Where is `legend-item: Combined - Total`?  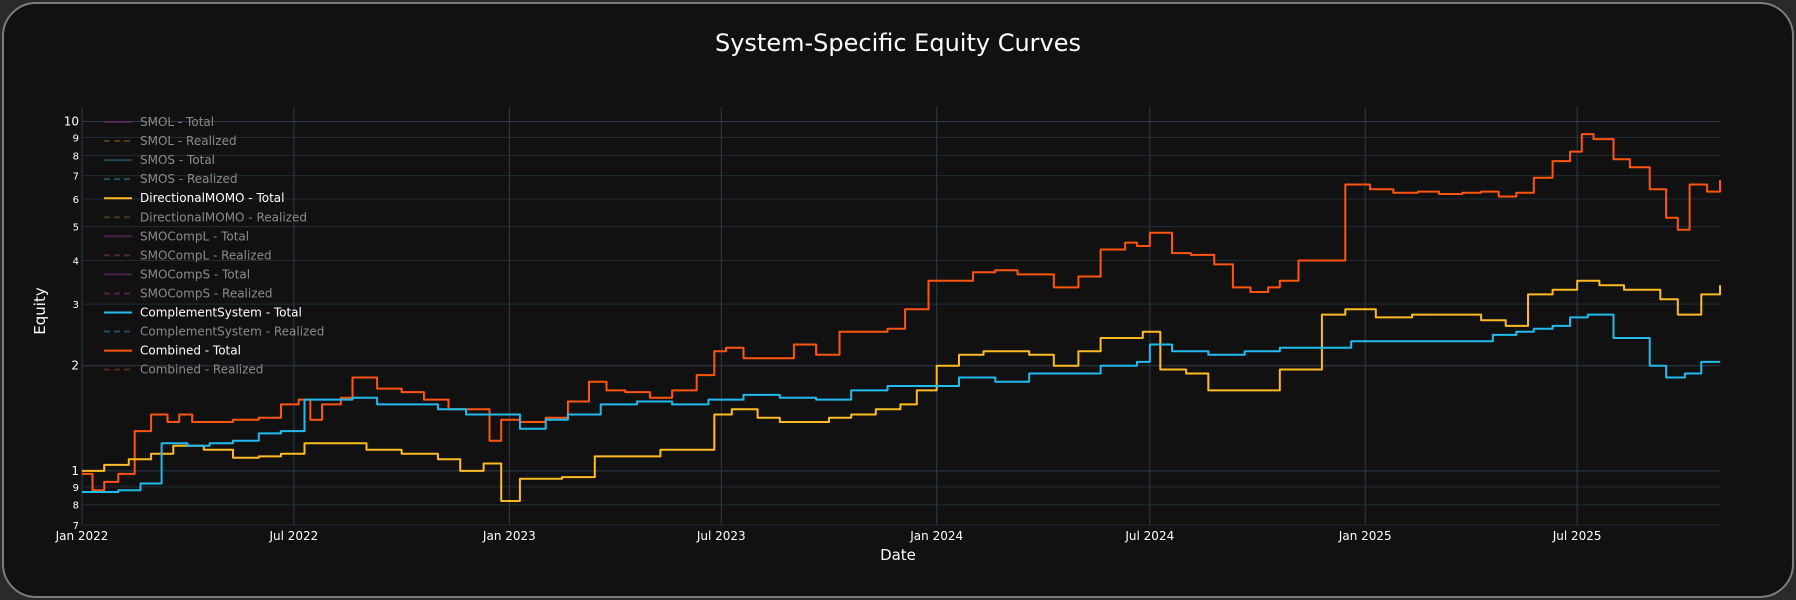
legend-item: Combined - Total is located at coordinates (172, 351).